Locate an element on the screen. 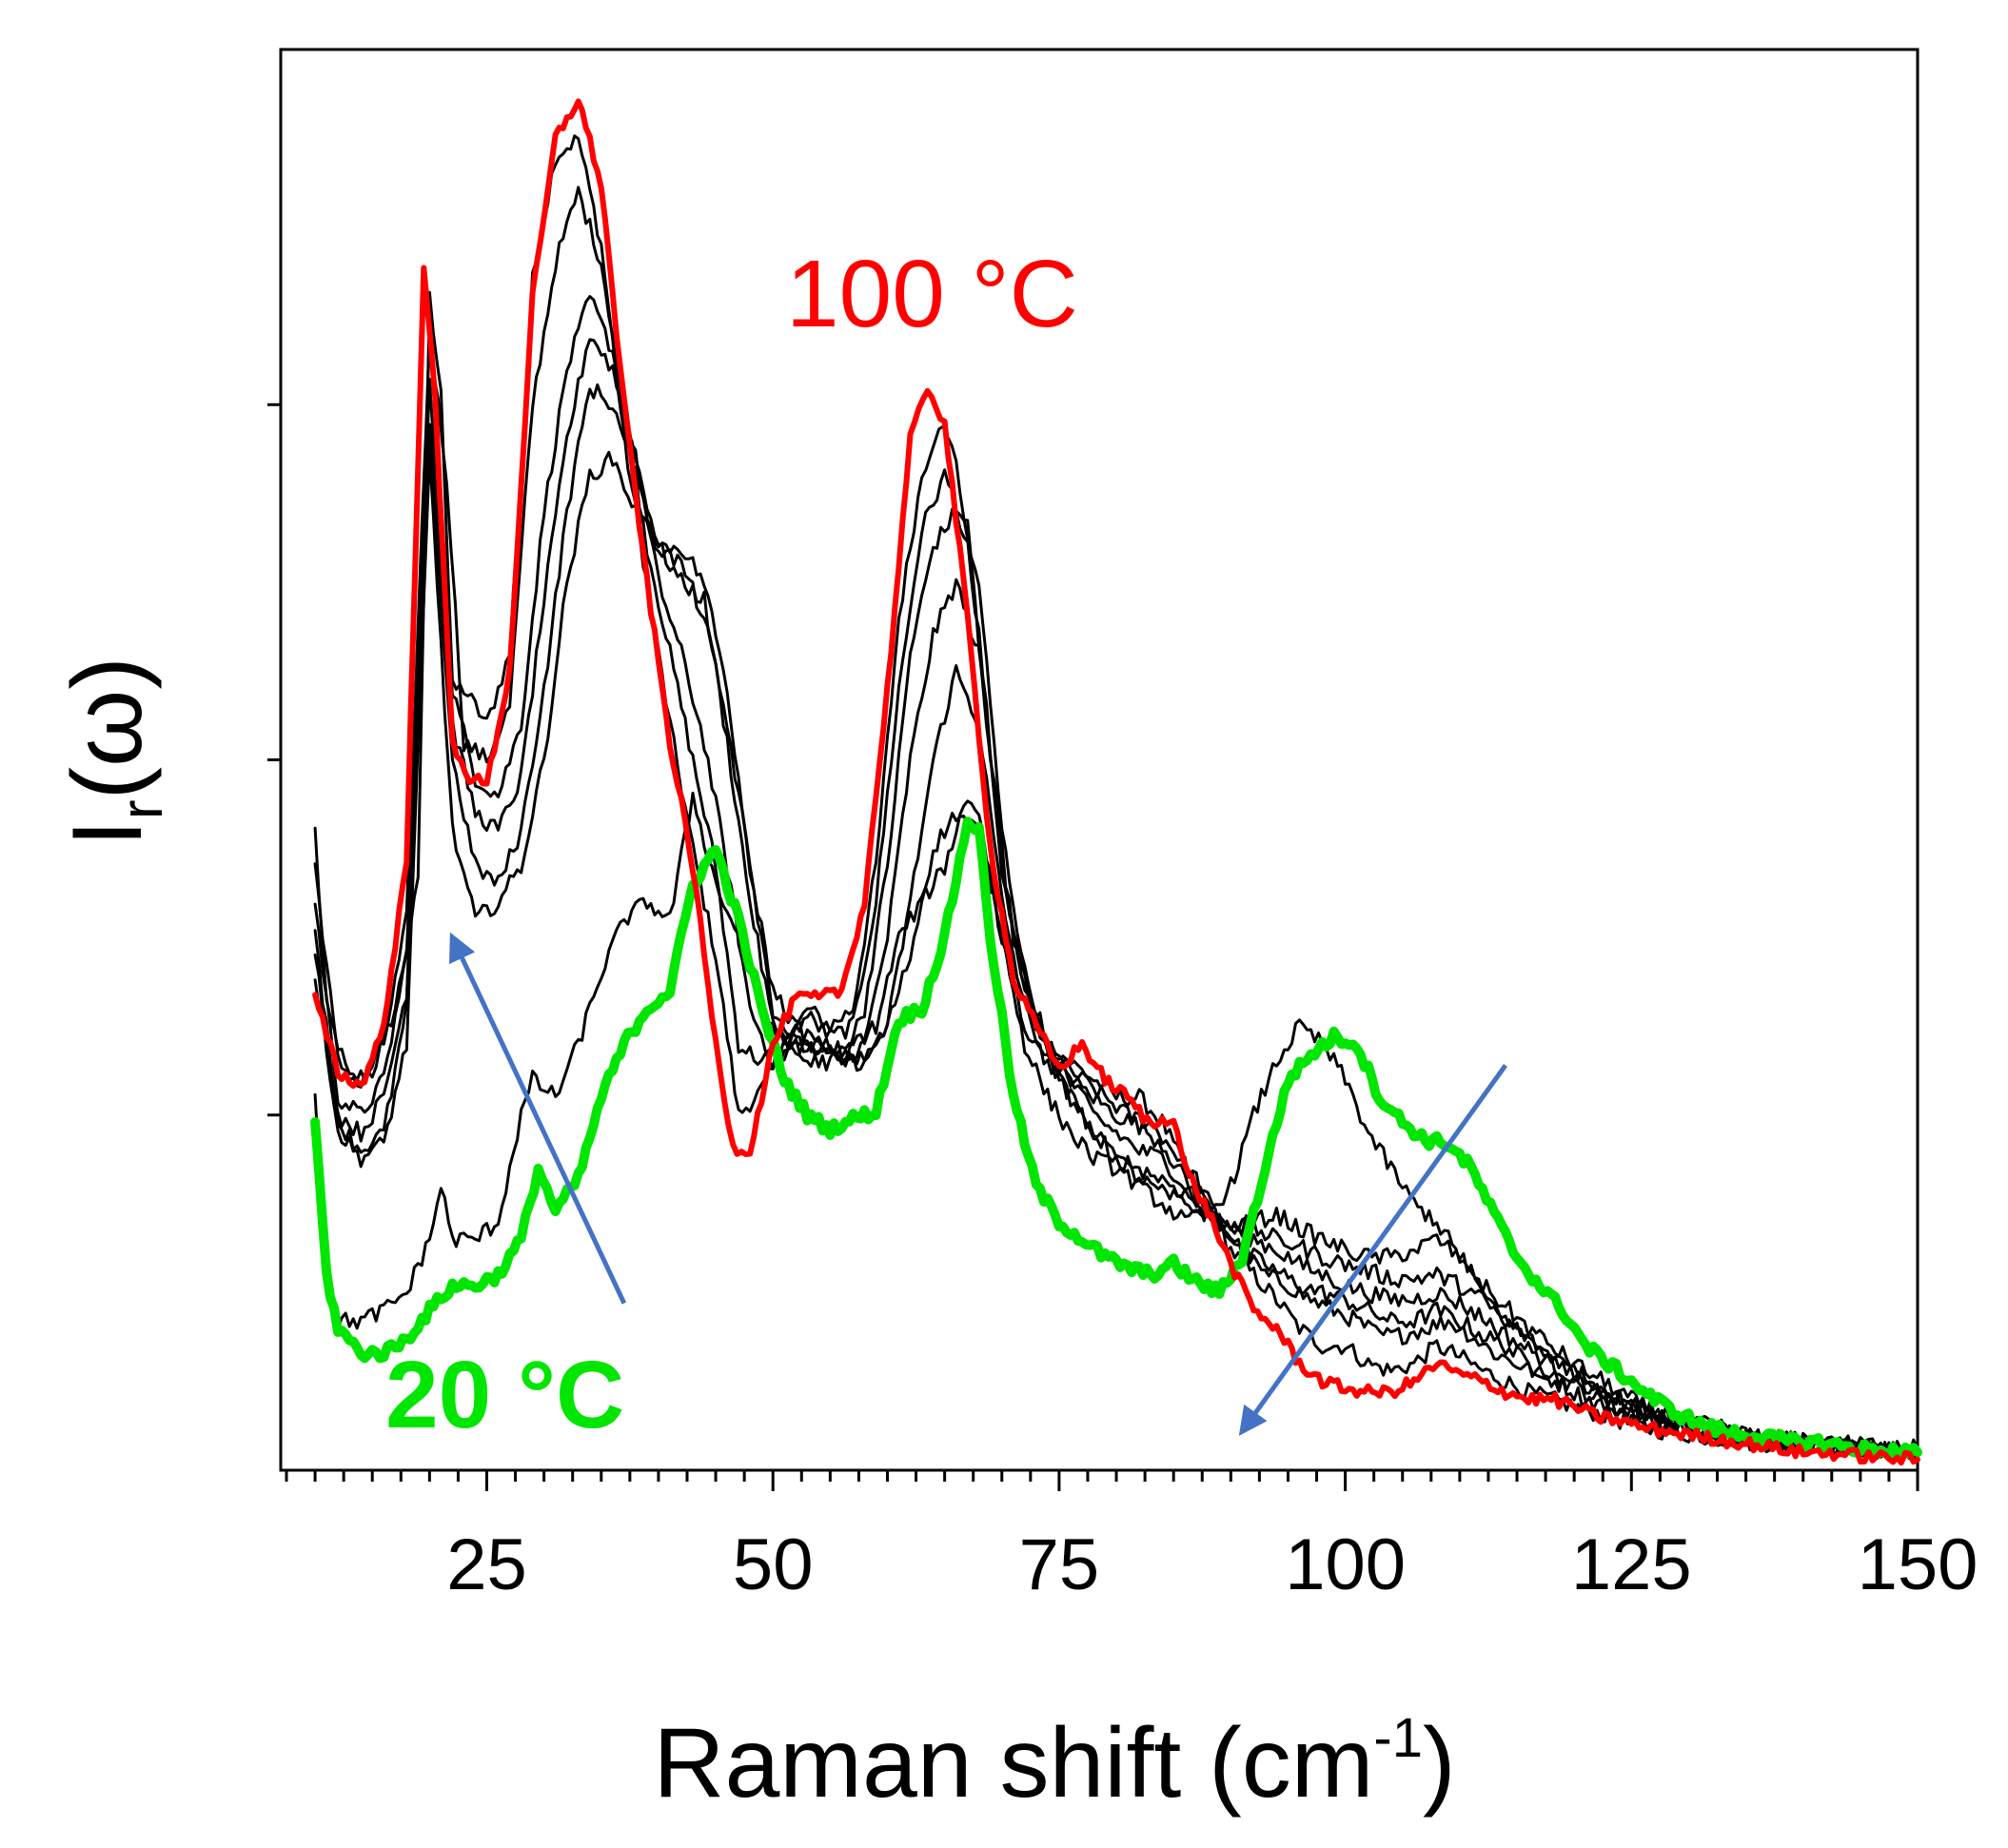 The width and height of the screenshot is (2008, 1848). annotation-100c: 100 °C is located at coordinates (932, 294).